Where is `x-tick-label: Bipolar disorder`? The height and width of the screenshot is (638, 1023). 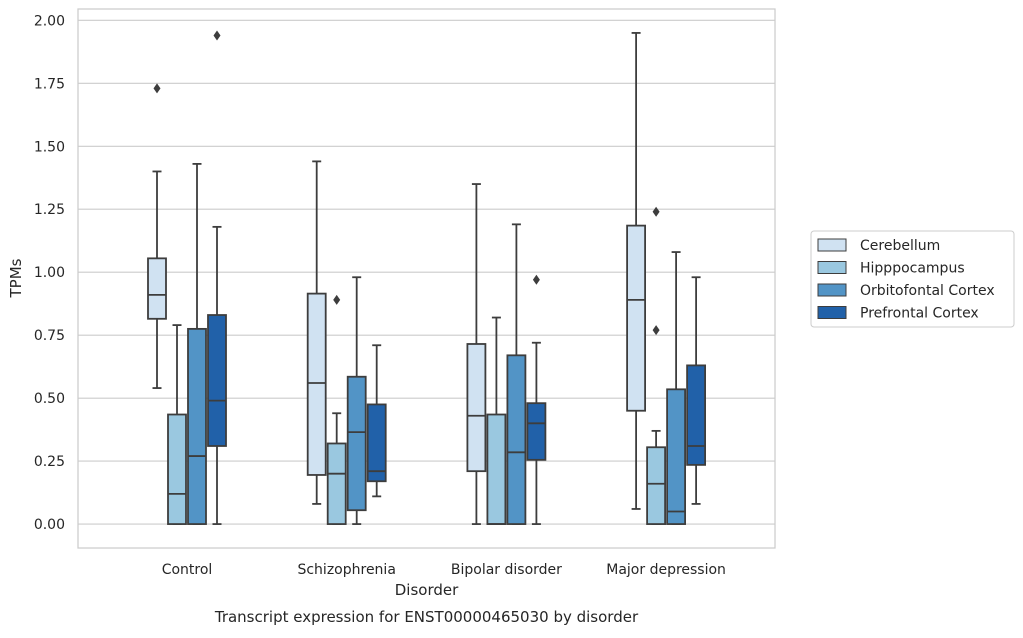 x-tick-label: Bipolar disorder is located at coordinates (506, 570).